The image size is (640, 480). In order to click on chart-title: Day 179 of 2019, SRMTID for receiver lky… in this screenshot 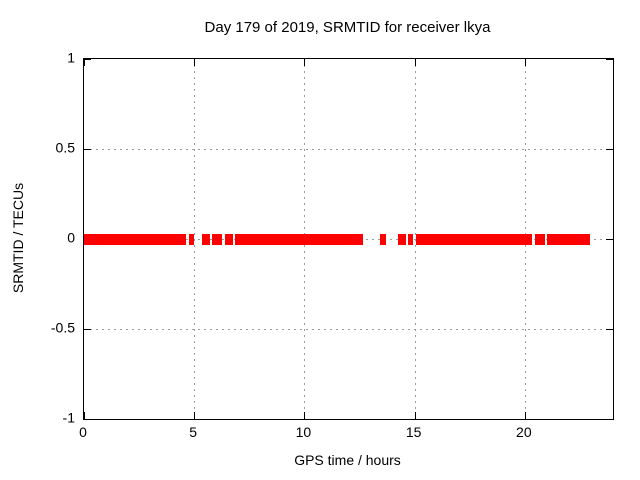, I will do `click(347, 27)`.